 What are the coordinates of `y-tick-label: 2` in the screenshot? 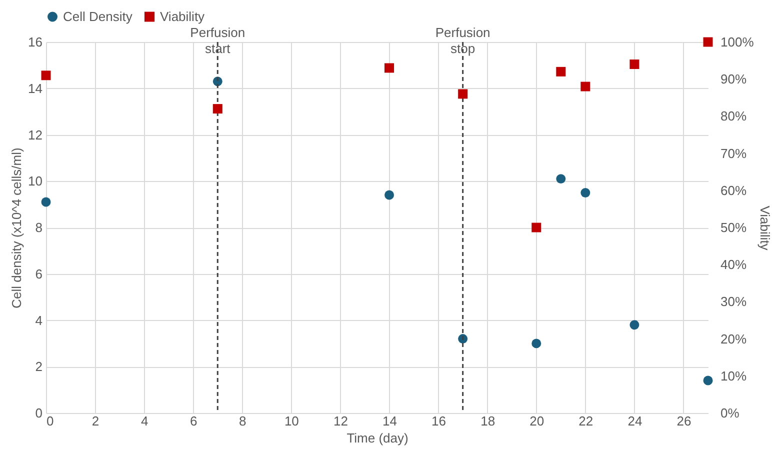 It's located at (38, 366).